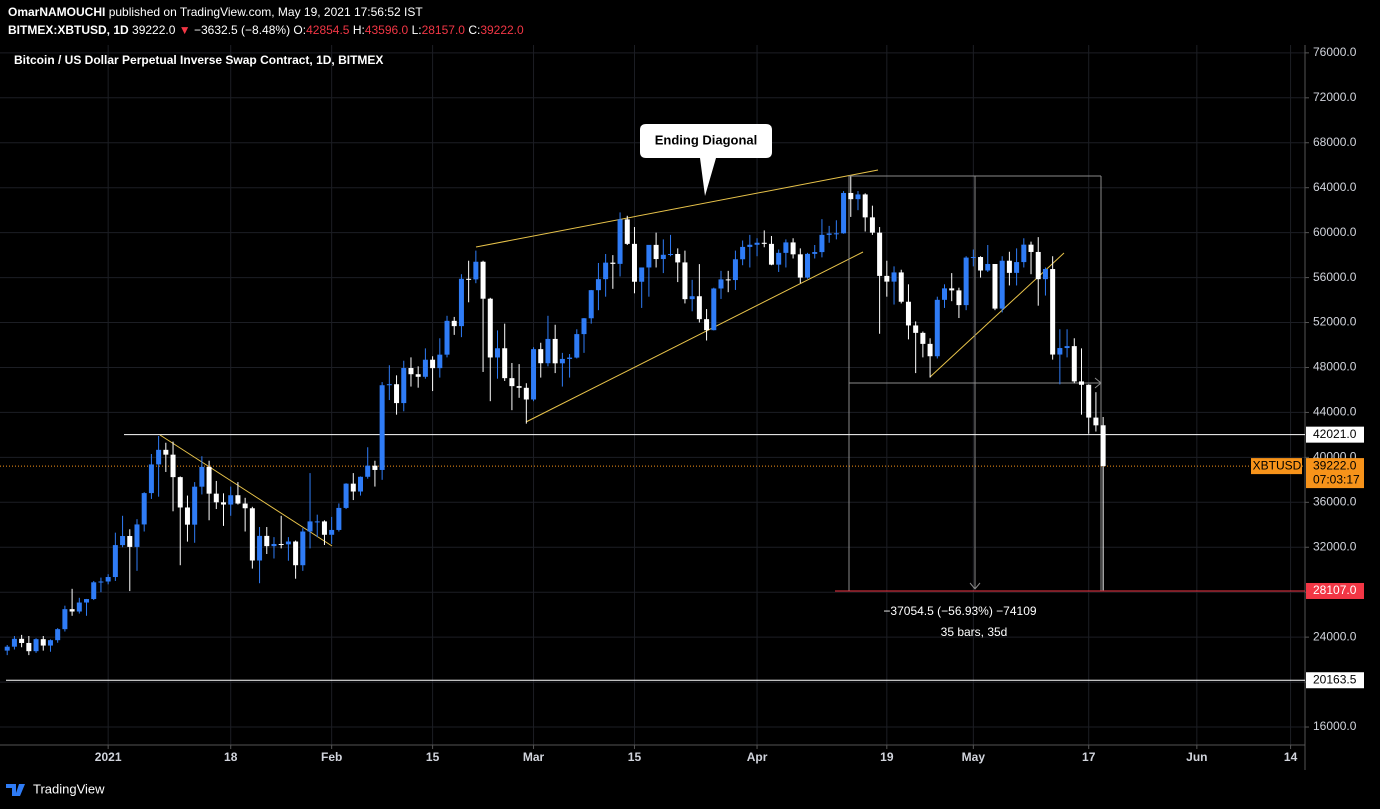 Image resolution: width=1380 pixels, height=809 pixels. Describe the element at coordinates (1276, 466) in the screenshot. I see `symbol-box` at that location.